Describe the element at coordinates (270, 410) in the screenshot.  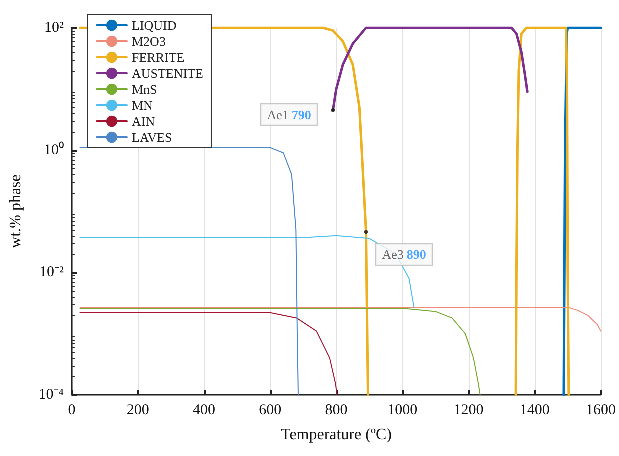
I see `x-tick-label: 600` at that location.